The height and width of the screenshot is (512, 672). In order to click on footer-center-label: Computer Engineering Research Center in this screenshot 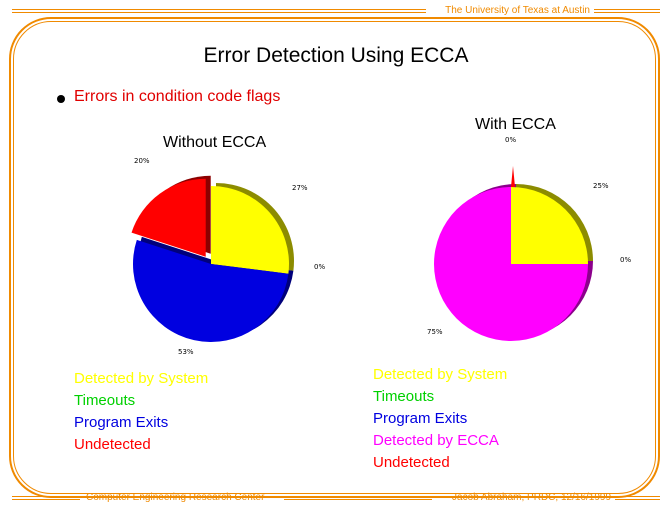, I will do `click(175, 497)`.